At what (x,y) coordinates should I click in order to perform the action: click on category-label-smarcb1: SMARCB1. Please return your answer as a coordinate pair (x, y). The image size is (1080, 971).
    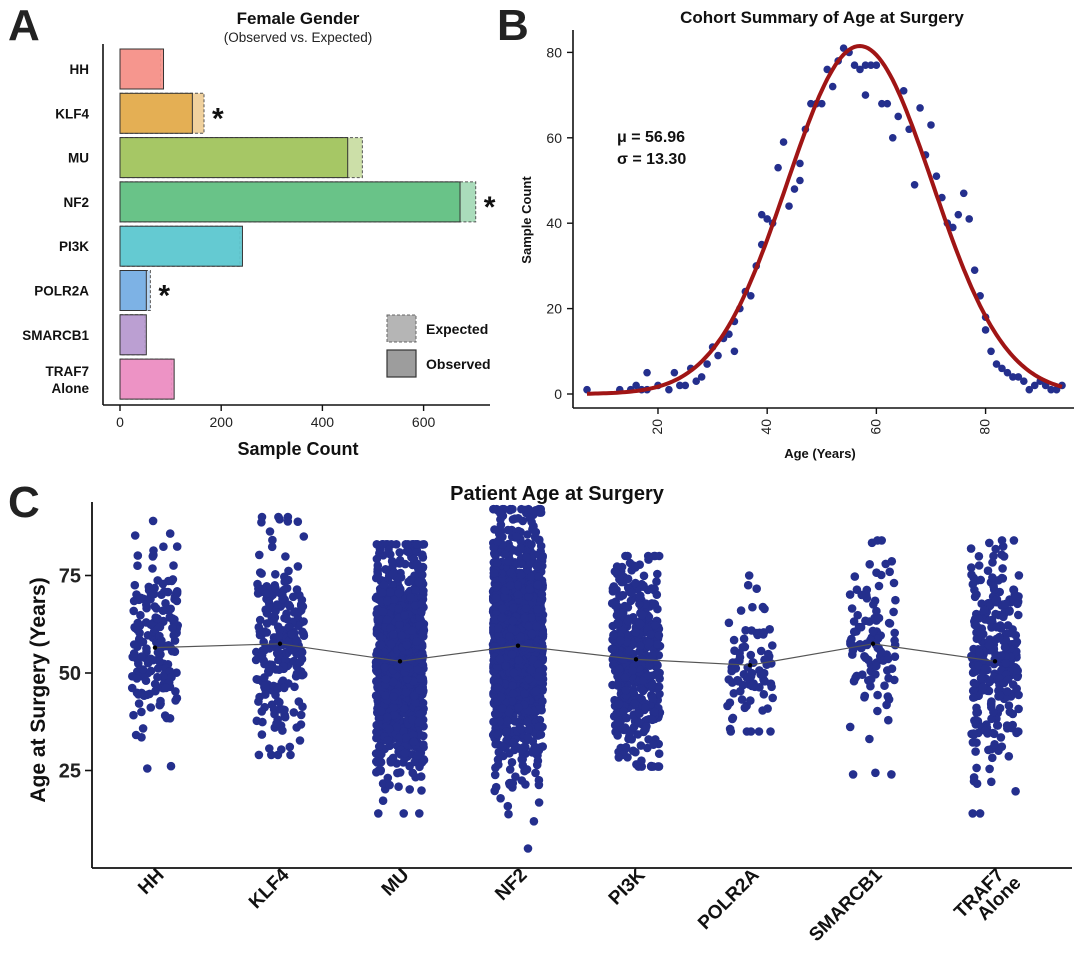
    Looking at the image, I should click on (846, 905).